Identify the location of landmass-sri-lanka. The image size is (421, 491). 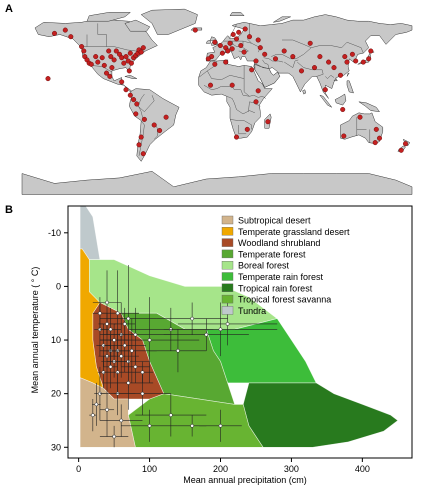
(304, 92).